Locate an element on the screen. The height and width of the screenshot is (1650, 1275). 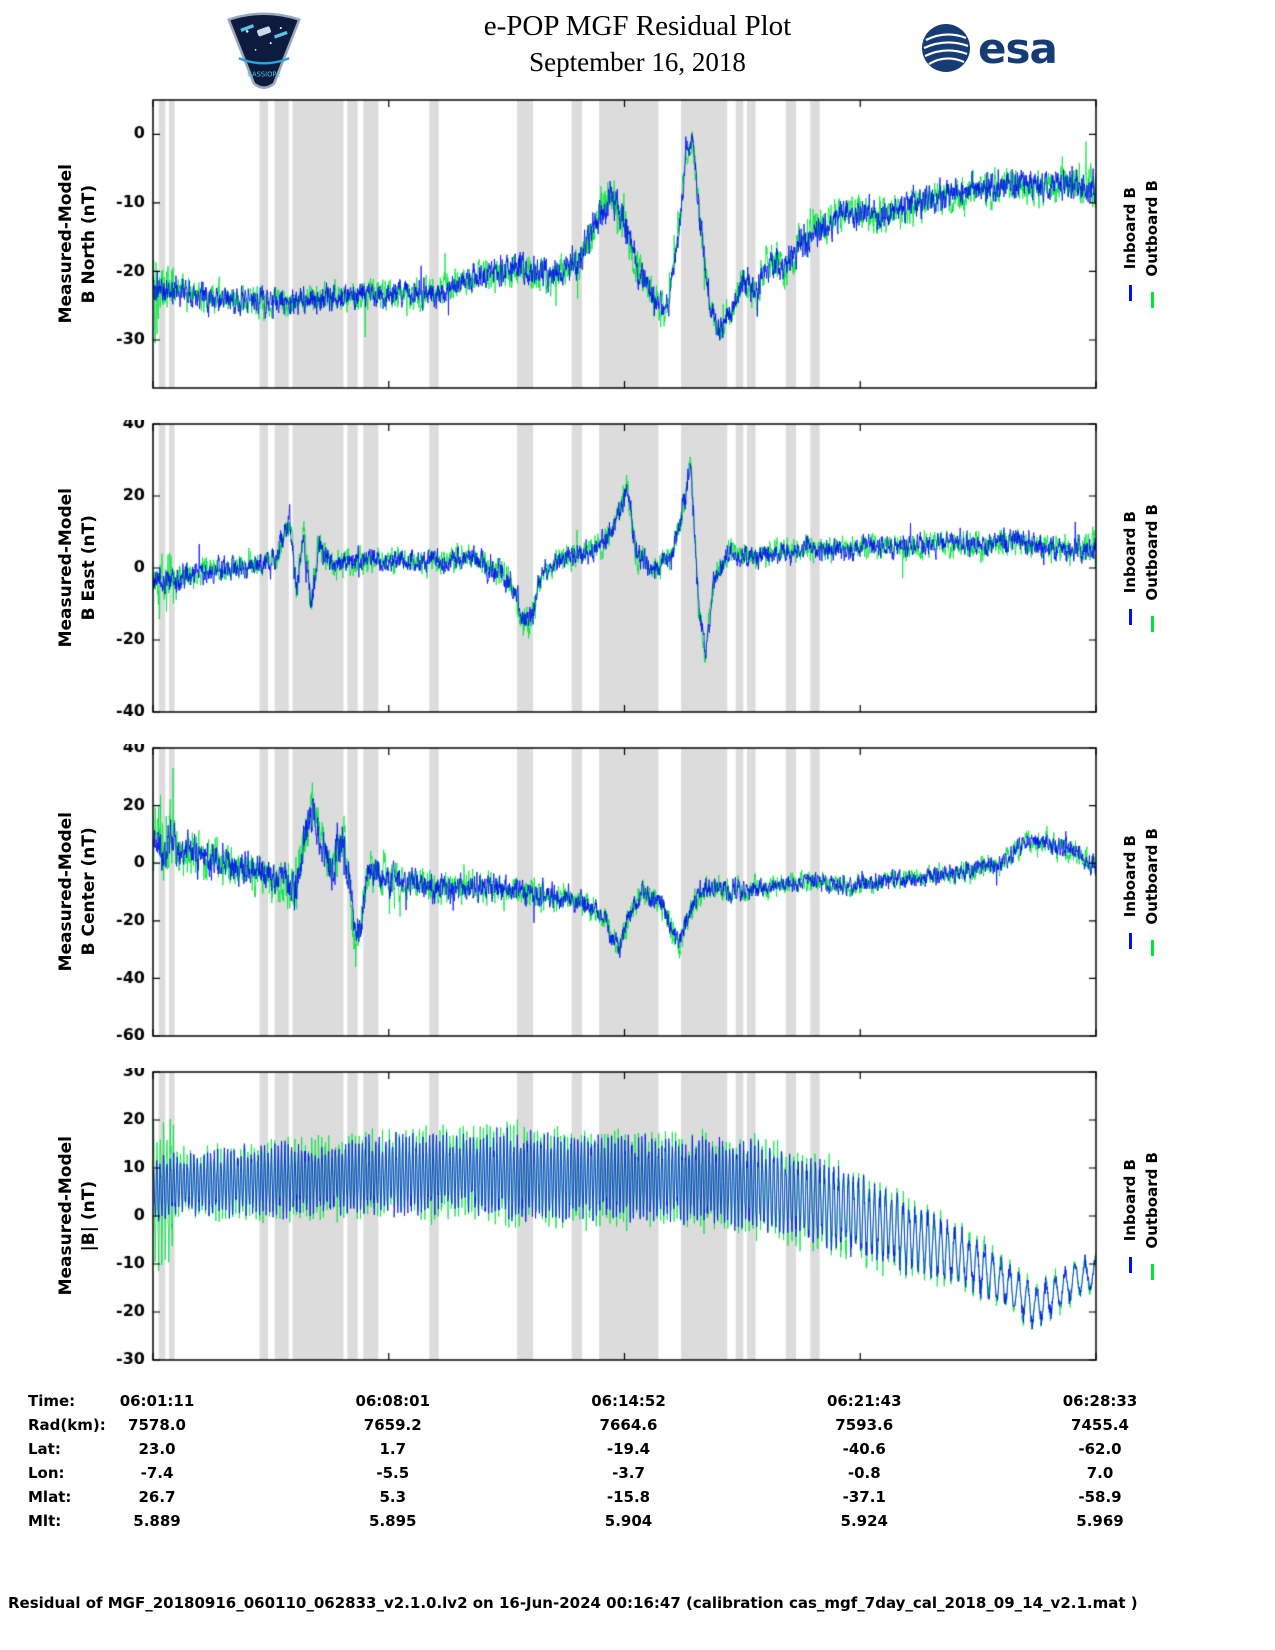
table-value: 7593.6 is located at coordinates (864, 1425).